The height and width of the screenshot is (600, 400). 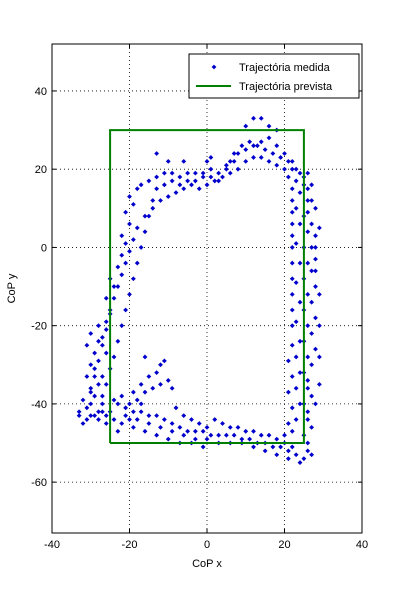 What do you see at coordinates (214, 67) in the screenshot?
I see `legend-marker-swatch` at bounding box center [214, 67].